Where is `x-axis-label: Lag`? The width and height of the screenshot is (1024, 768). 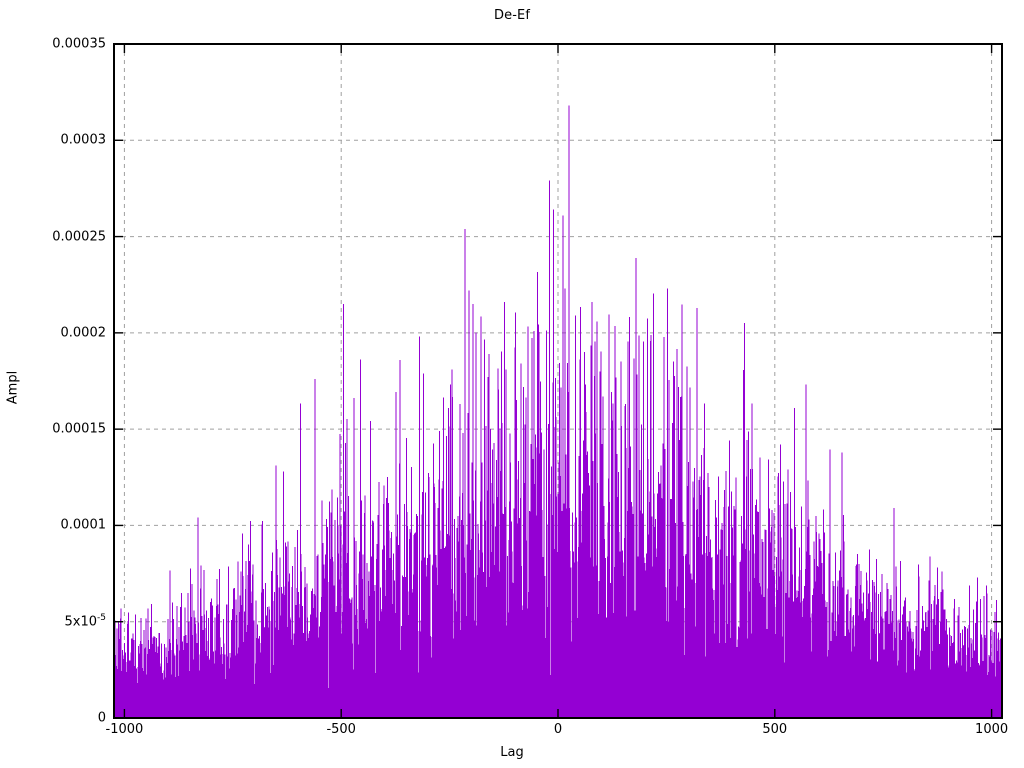 x-axis-label: Lag is located at coordinates (512, 752).